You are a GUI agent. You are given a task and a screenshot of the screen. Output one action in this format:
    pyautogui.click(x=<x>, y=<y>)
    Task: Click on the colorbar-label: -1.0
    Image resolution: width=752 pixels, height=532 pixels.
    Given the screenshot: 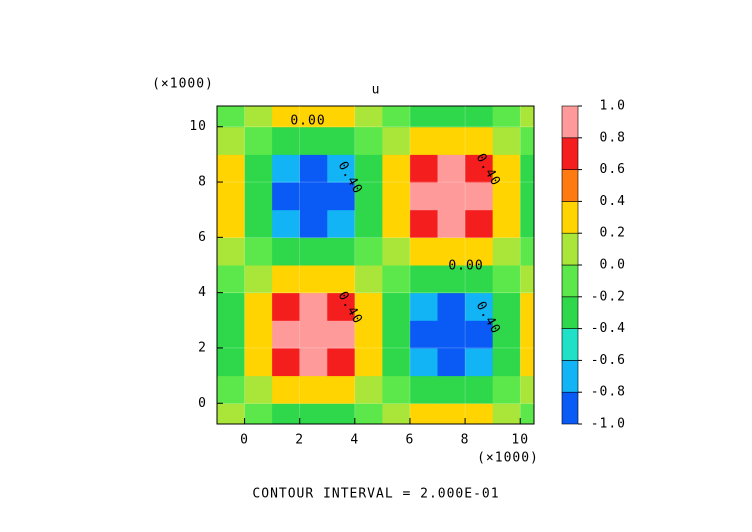 What is the action you would take?
    pyautogui.click(x=608, y=424)
    